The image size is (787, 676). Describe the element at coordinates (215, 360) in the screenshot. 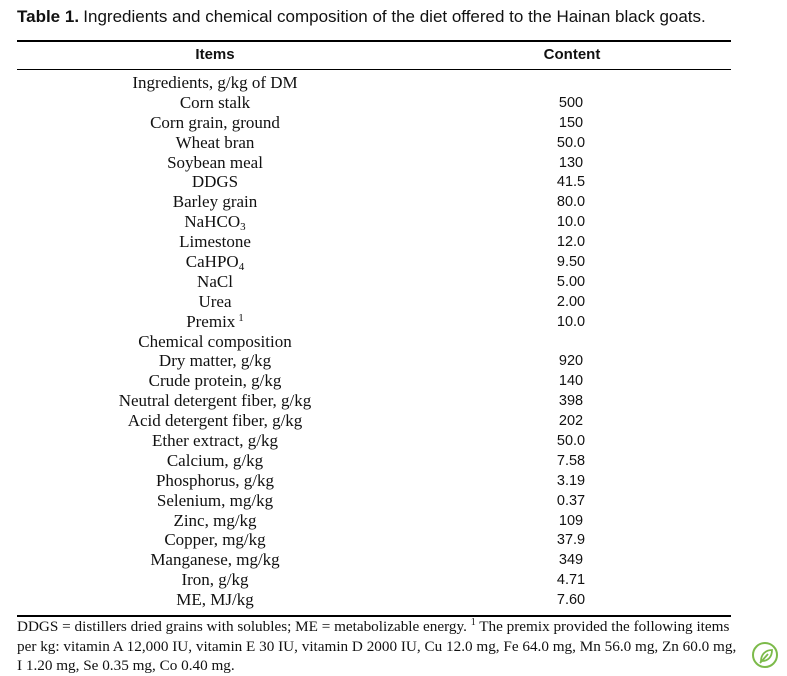

I see `row-item-label: Dry matter, g/kg` at that location.